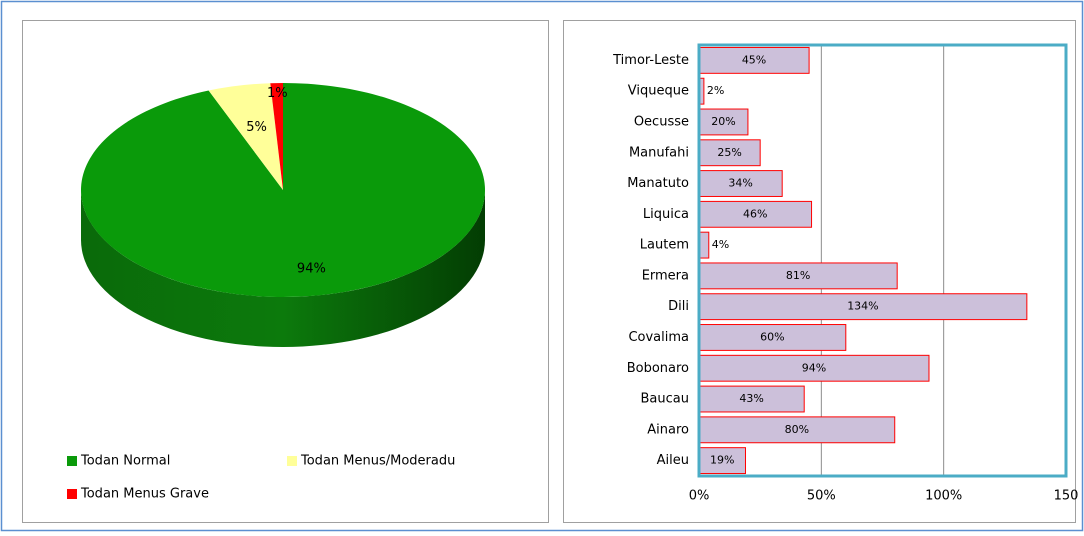  Describe the element at coordinates (277, 93) in the screenshot. I see `pie-label: 1%` at that location.